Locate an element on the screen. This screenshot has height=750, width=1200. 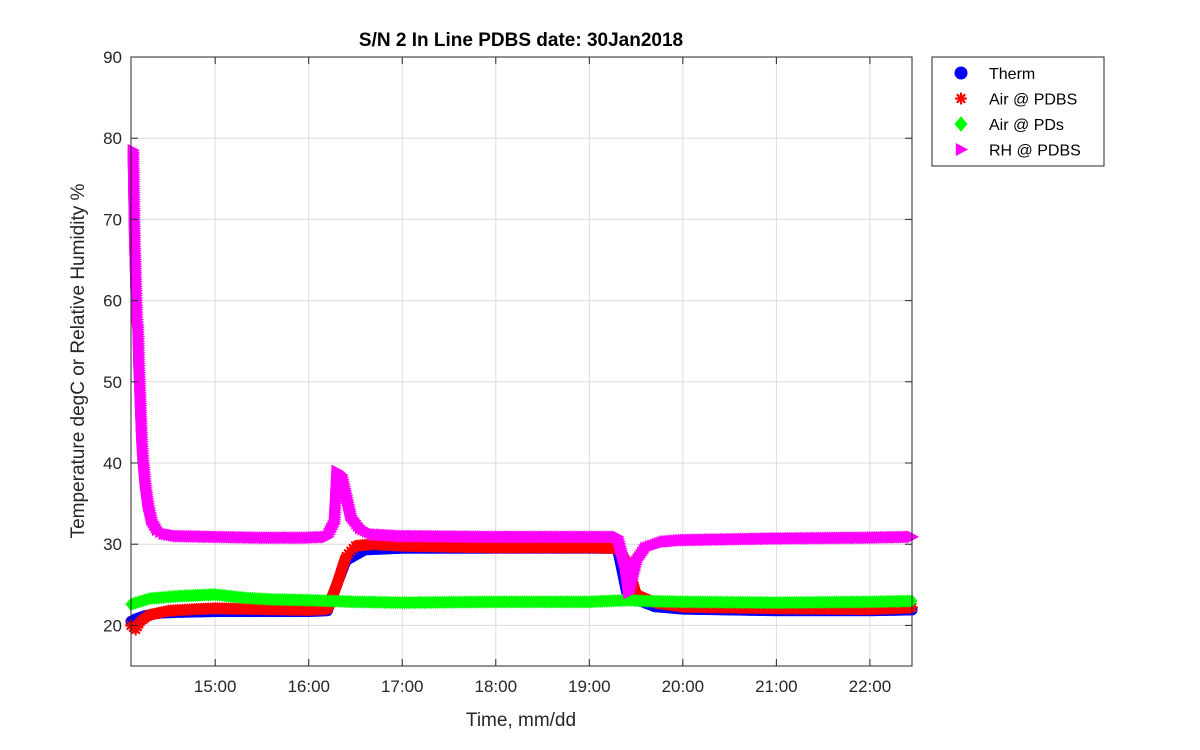
legend: Therm Air @ PDBS Air @ PDs RH @ PDBS is located at coordinates (1018, 111).